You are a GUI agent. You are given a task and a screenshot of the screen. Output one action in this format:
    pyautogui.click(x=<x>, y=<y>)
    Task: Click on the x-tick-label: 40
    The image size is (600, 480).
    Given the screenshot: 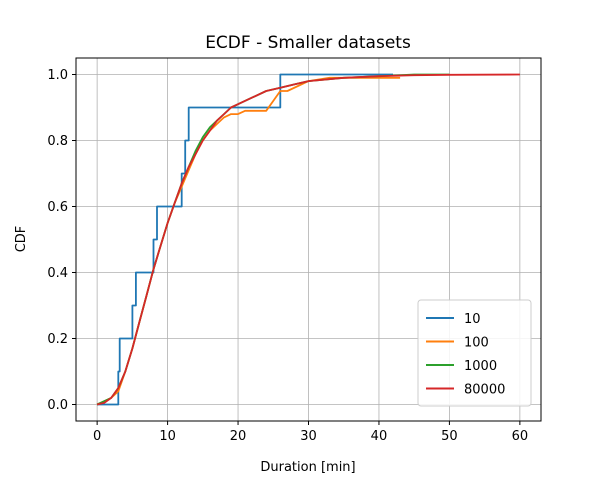 What is the action you would take?
    pyautogui.click(x=379, y=436)
    